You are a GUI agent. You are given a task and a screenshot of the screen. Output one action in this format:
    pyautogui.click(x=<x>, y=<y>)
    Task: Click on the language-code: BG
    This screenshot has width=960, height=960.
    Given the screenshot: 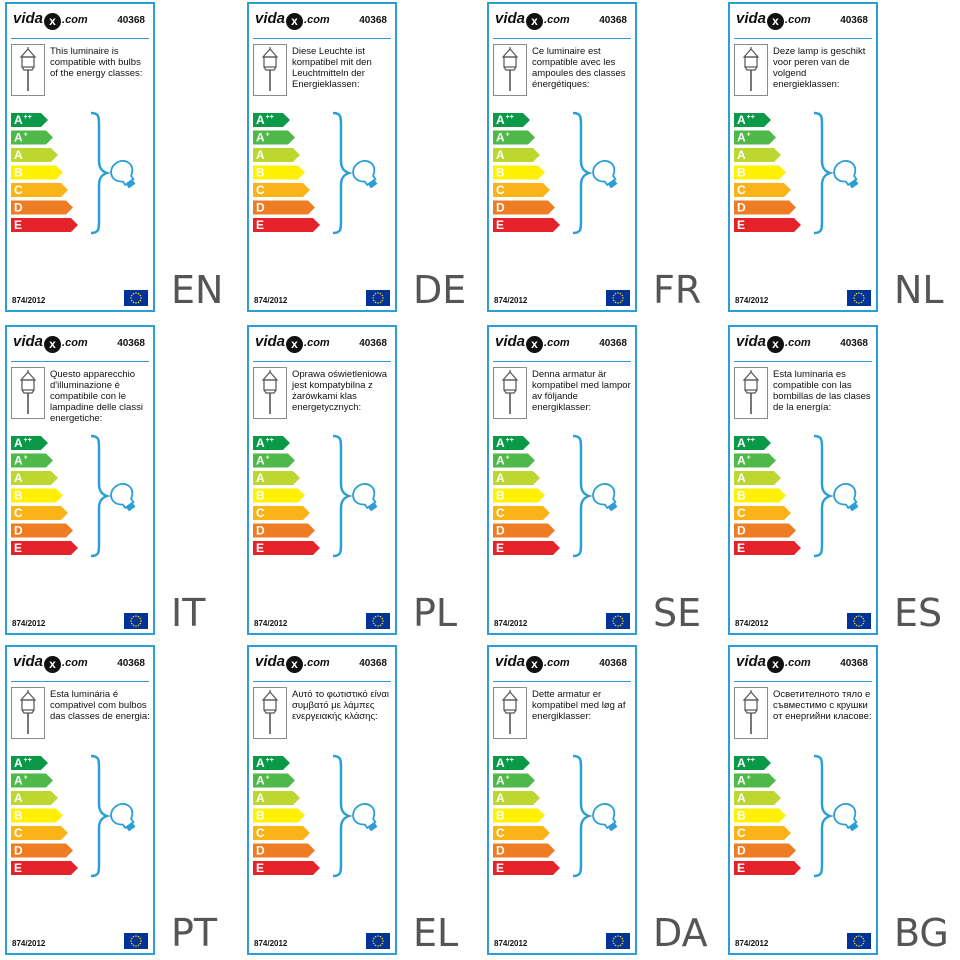 What is the action you would take?
    pyautogui.click(x=921, y=933)
    